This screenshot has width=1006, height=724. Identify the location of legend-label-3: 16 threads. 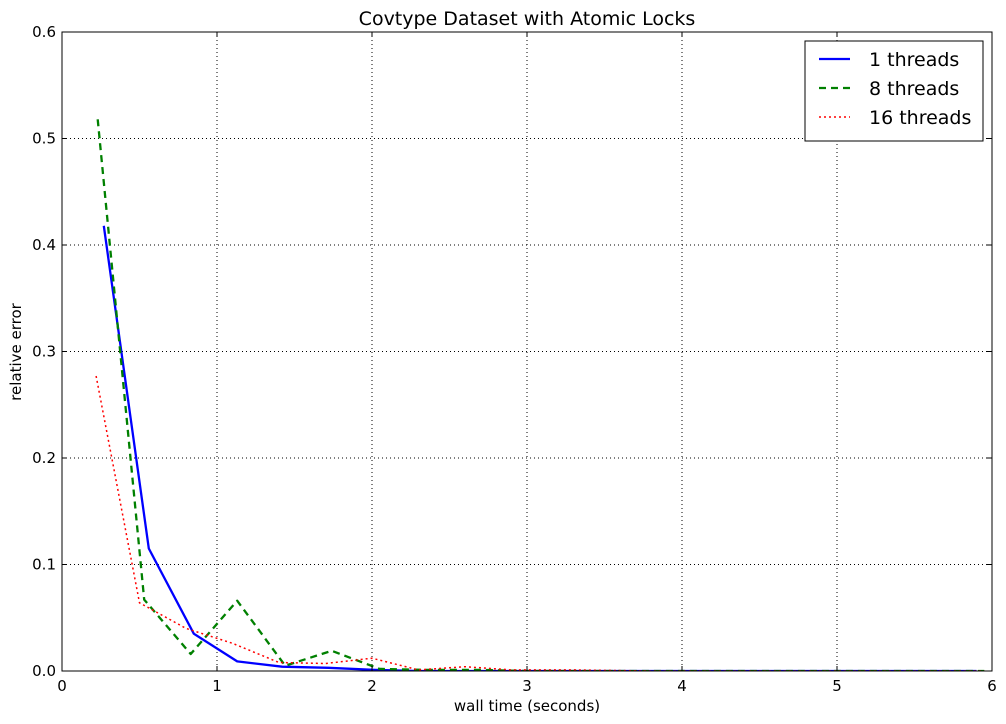
(920, 118).